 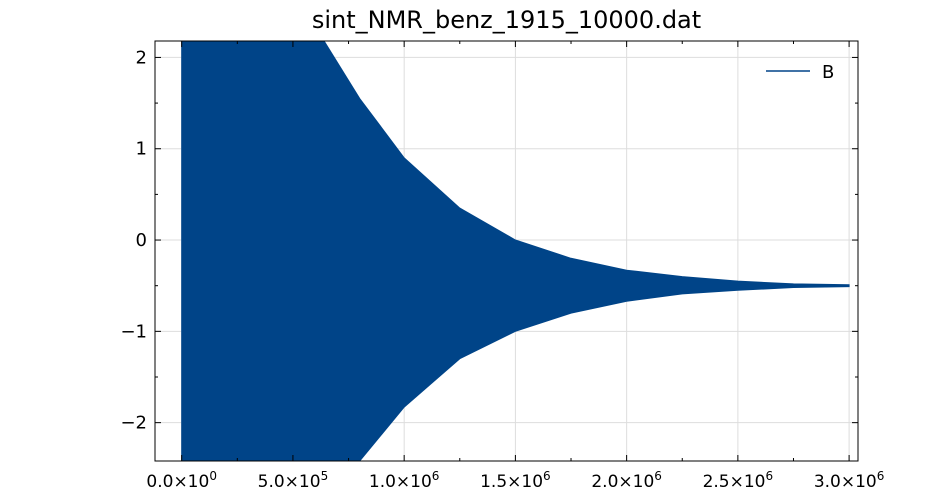 What do you see at coordinates (141, 240) in the screenshot?
I see `y-tick-label: 0` at bounding box center [141, 240].